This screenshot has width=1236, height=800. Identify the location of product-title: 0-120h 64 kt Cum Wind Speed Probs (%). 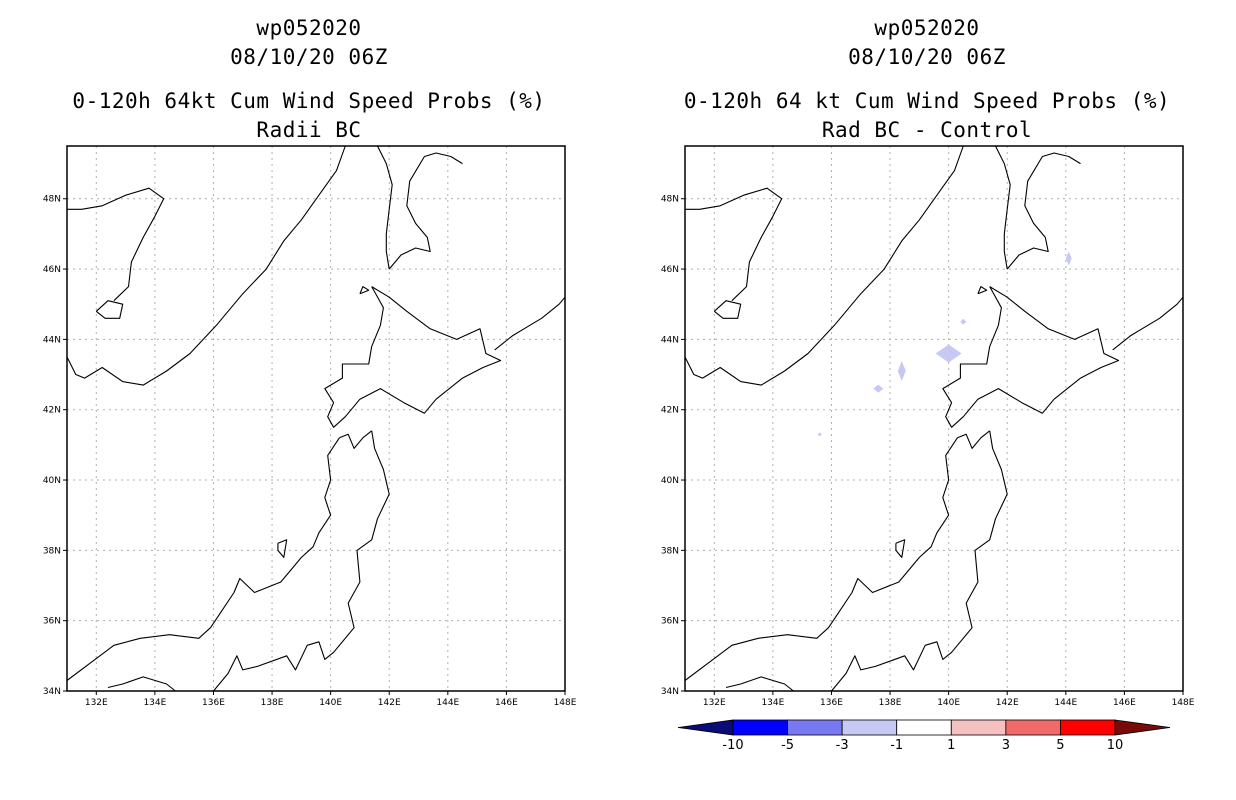
(927, 101).